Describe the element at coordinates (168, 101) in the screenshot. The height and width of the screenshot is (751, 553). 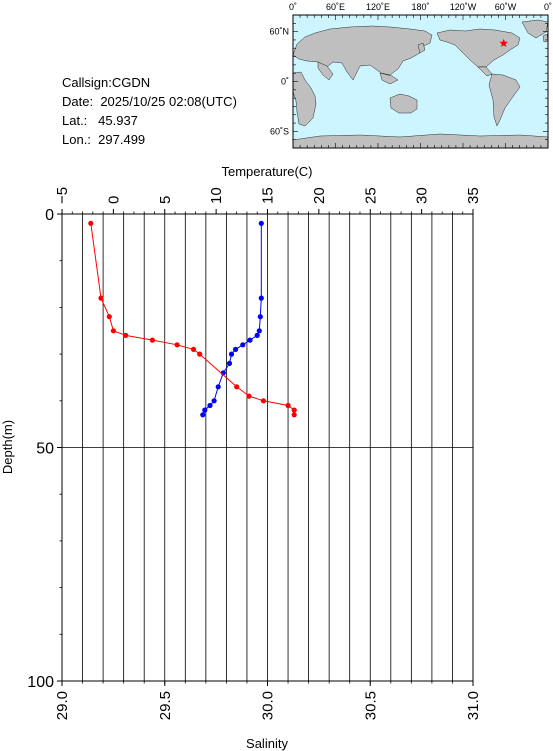
I see `date-value: 2025/10/25 02:08(UTC)` at that location.